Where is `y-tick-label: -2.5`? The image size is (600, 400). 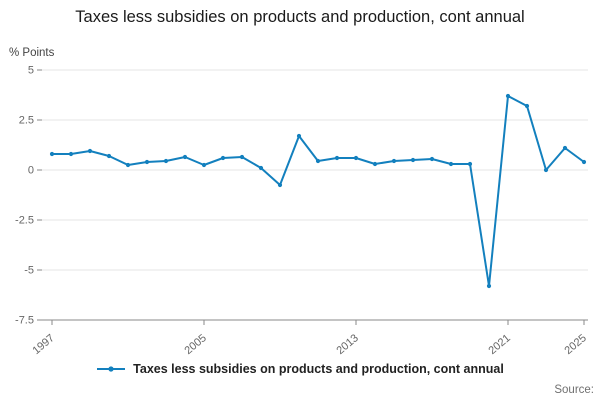
y-tick-label: -2.5 is located at coordinates (24, 221).